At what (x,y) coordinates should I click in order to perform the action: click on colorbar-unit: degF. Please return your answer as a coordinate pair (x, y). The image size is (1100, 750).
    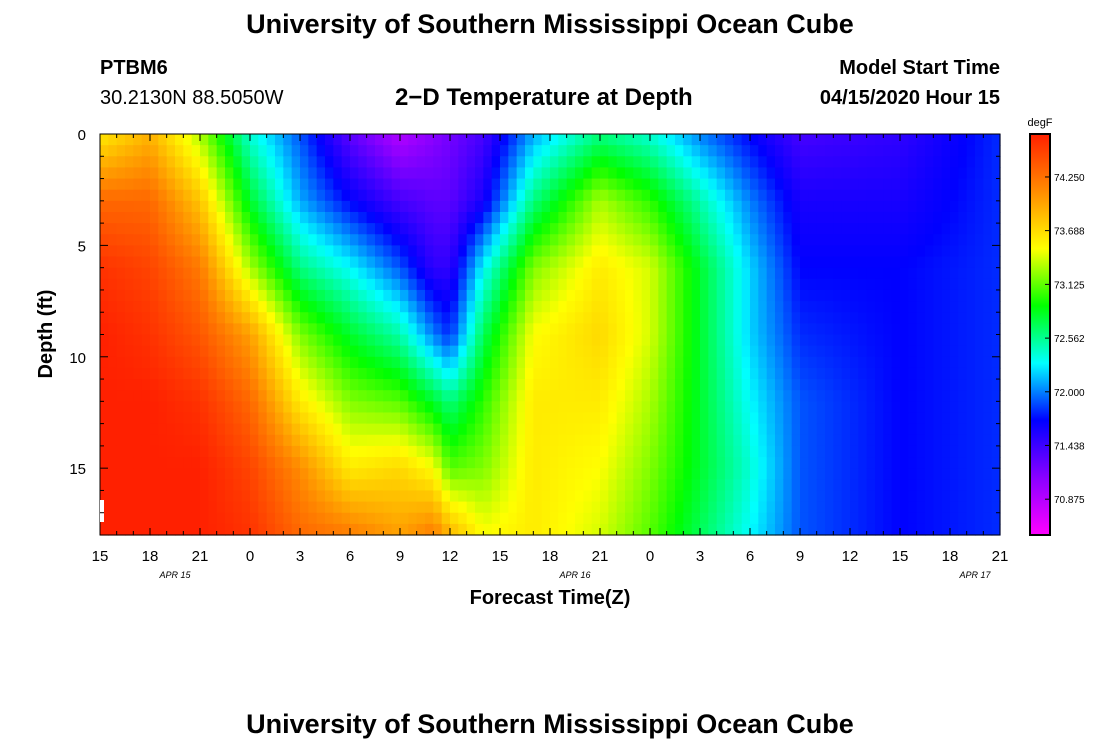
    Looking at the image, I should click on (1039, 123).